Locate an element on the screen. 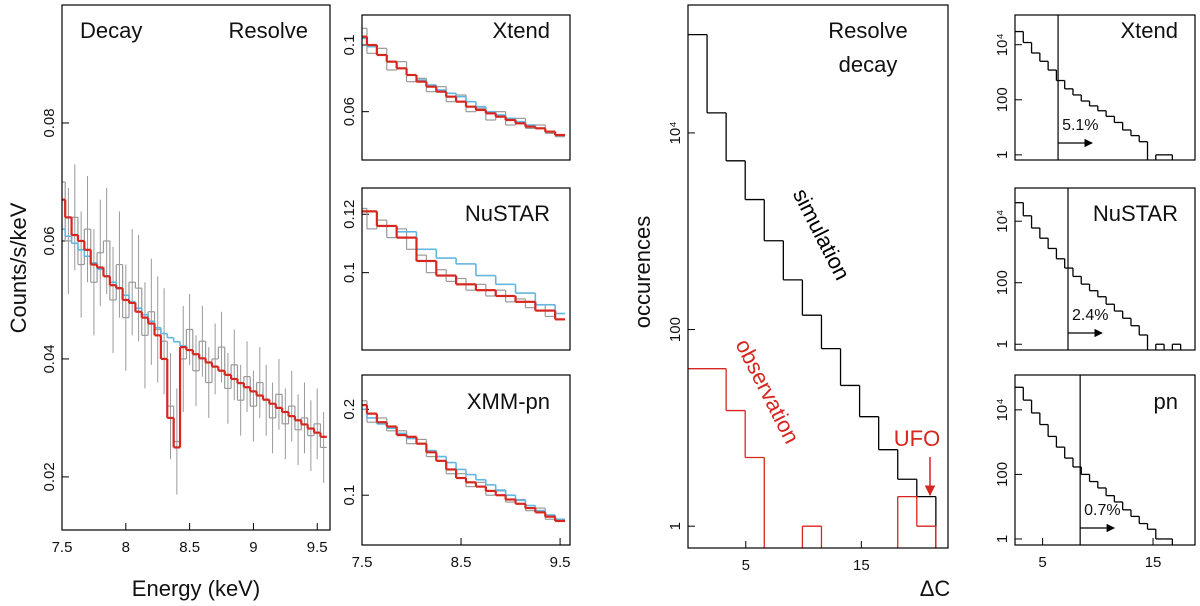 The width and height of the screenshot is (1200, 606). annotation: 5.1% is located at coordinates (1080, 125).